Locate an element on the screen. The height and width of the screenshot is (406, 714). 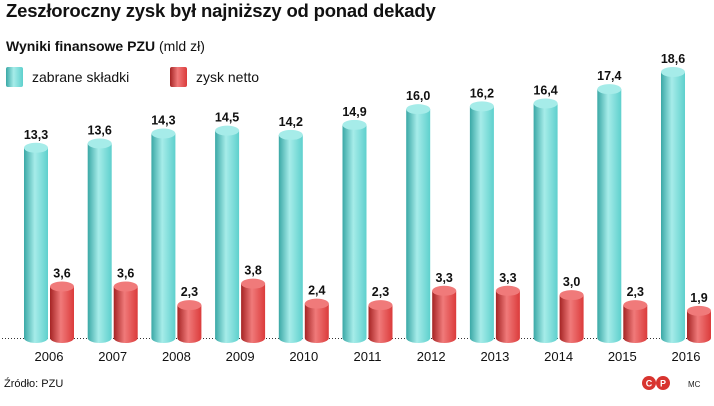
premiums-bar-2011-value-label: 14,9 is located at coordinates (354, 112).